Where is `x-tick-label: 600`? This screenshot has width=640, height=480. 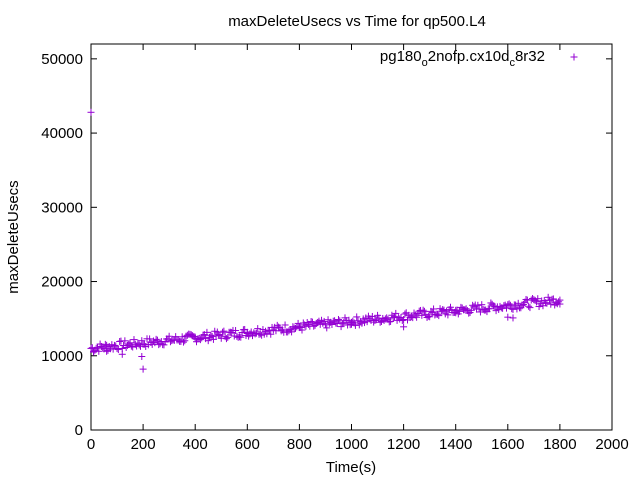
x-tick-label: 600 is located at coordinates (247, 444).